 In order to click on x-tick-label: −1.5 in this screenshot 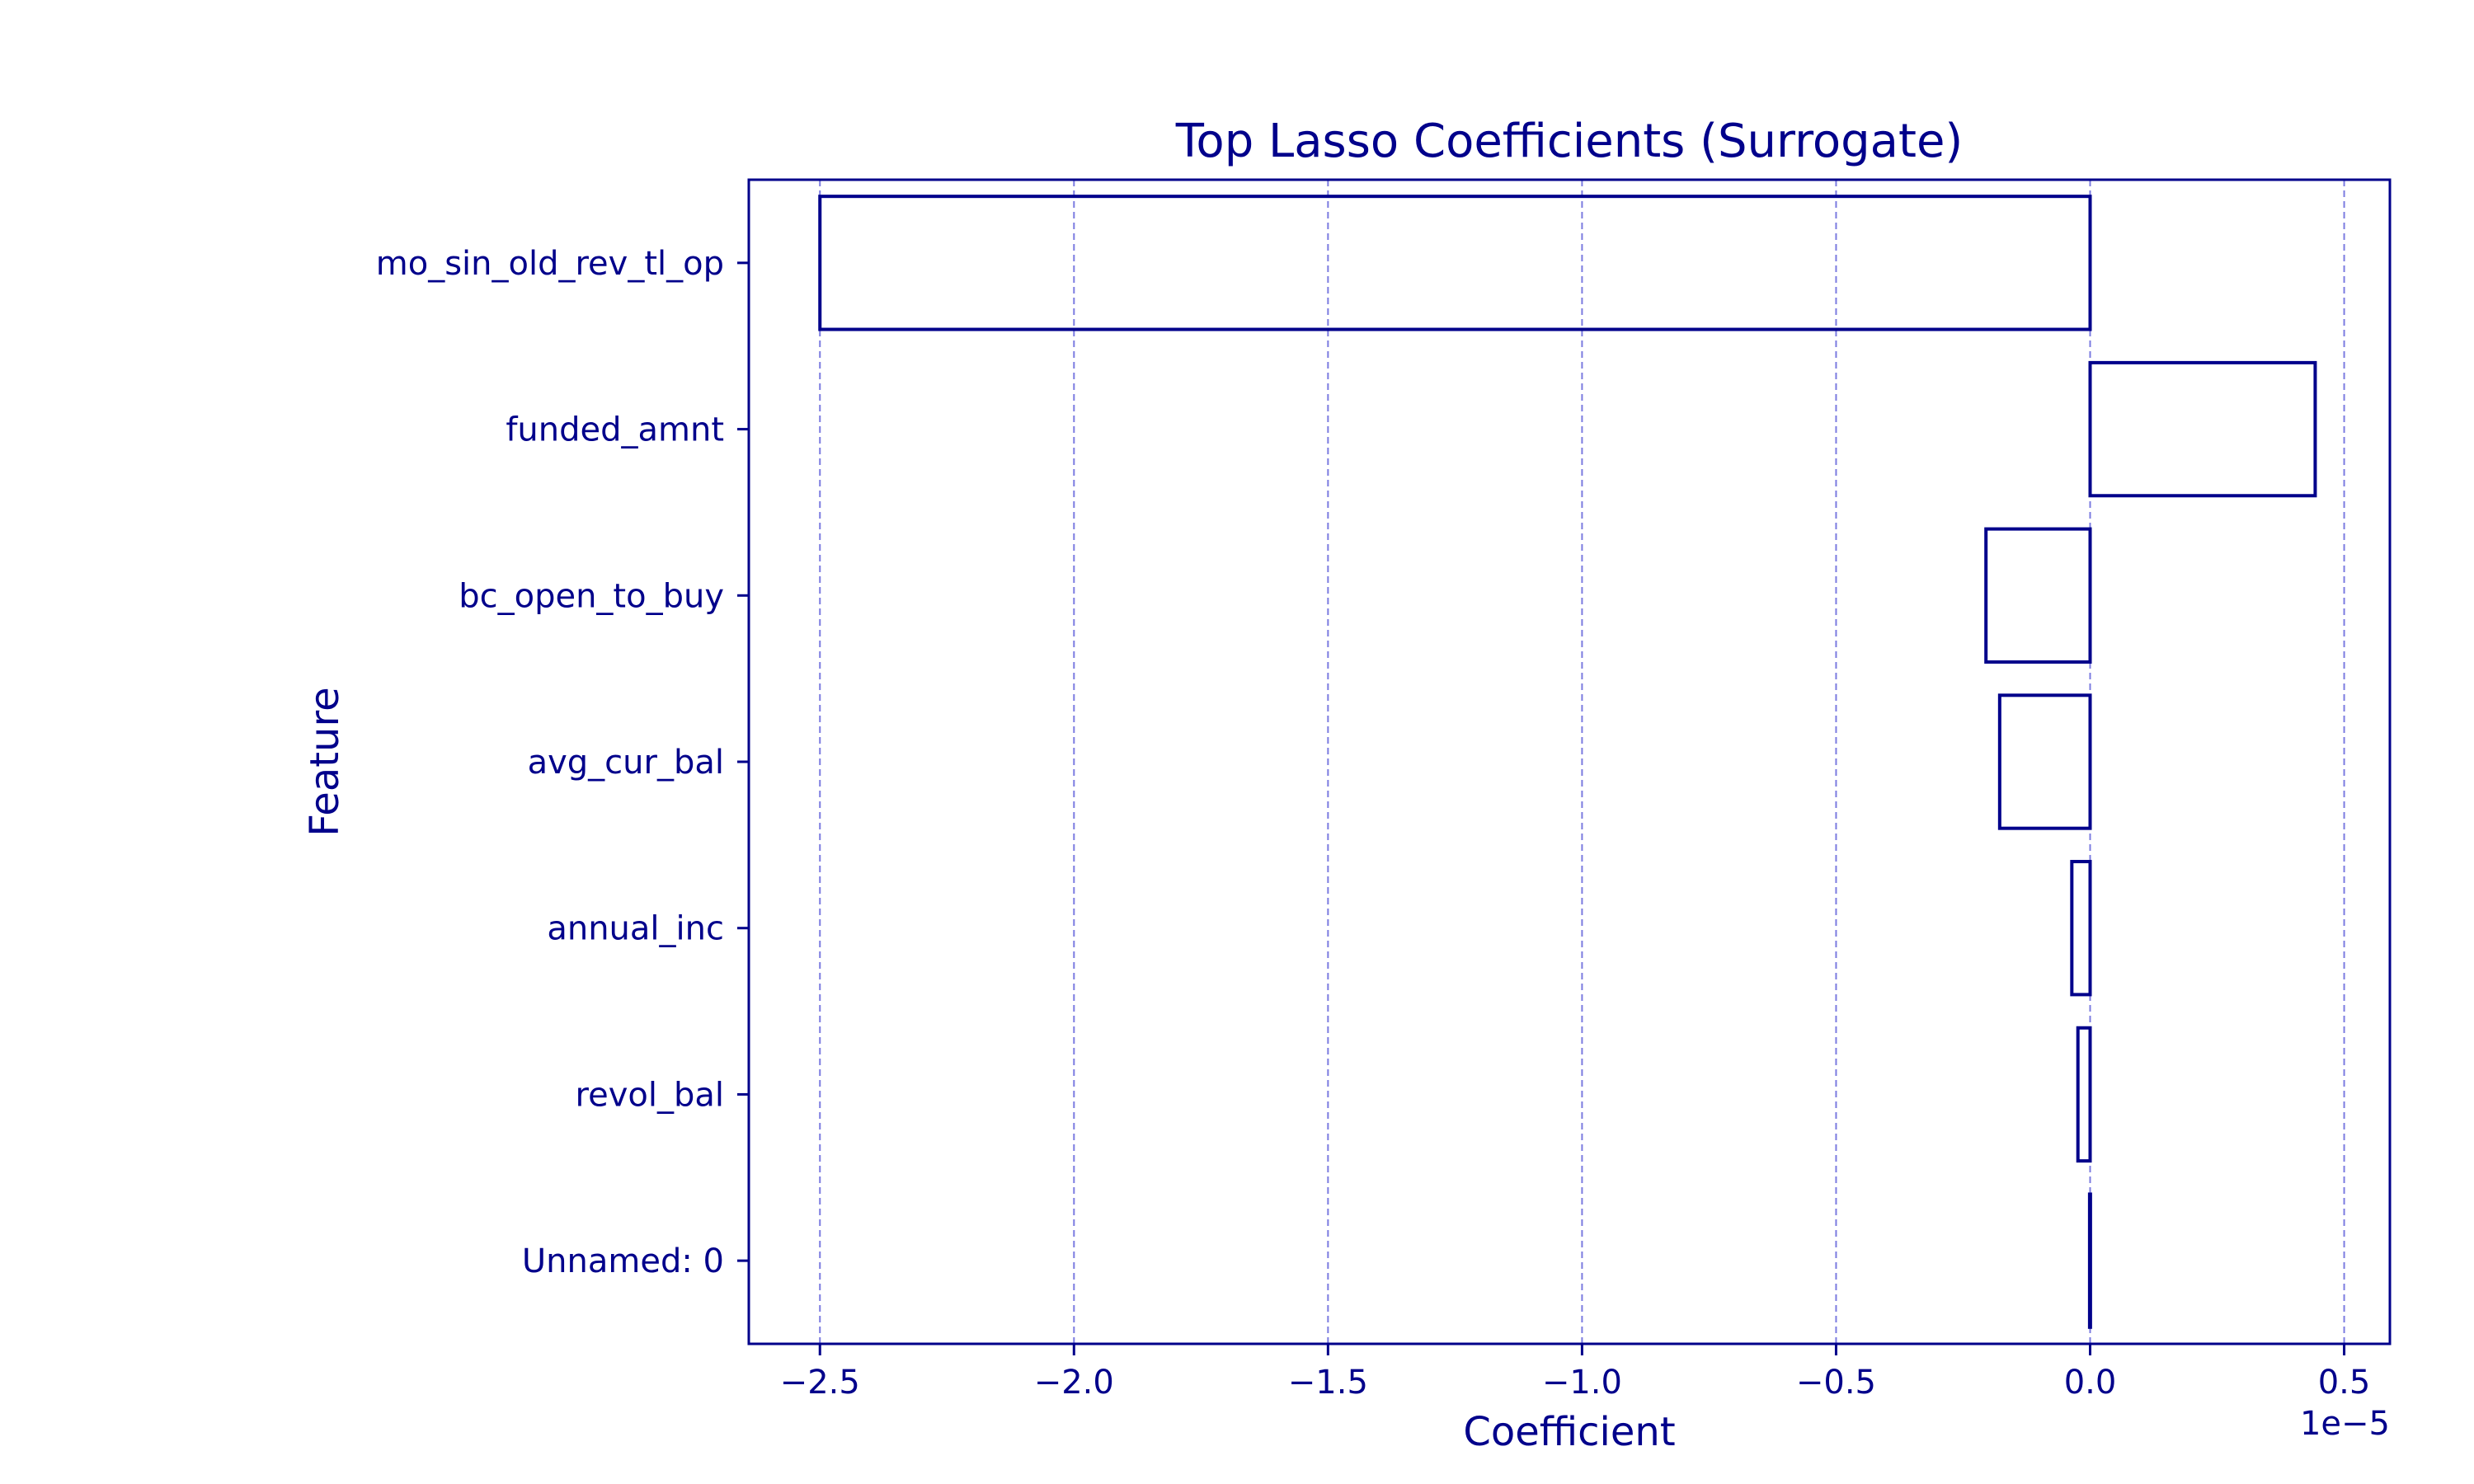, I will do `click(1328, 1383)`.